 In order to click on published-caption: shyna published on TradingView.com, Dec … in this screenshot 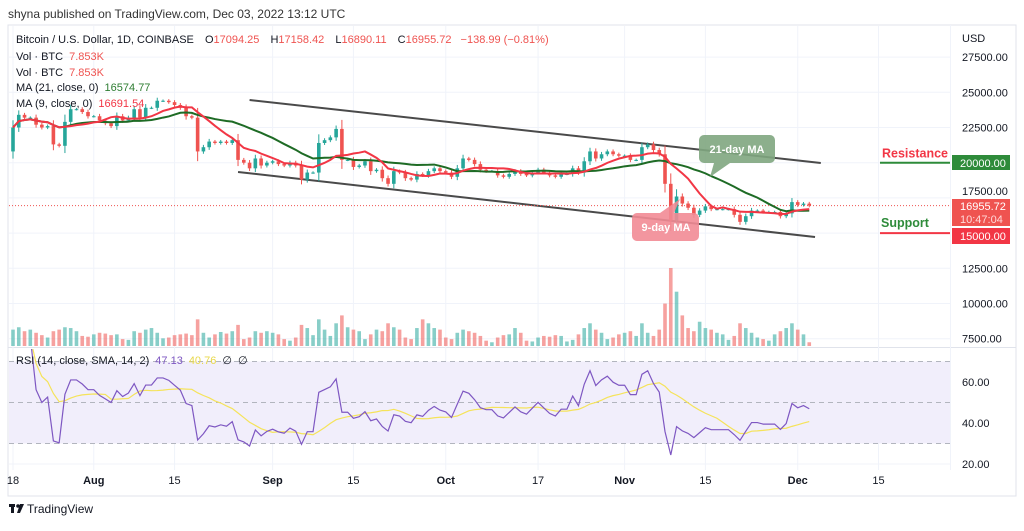, I will do `click(177, 14)`.